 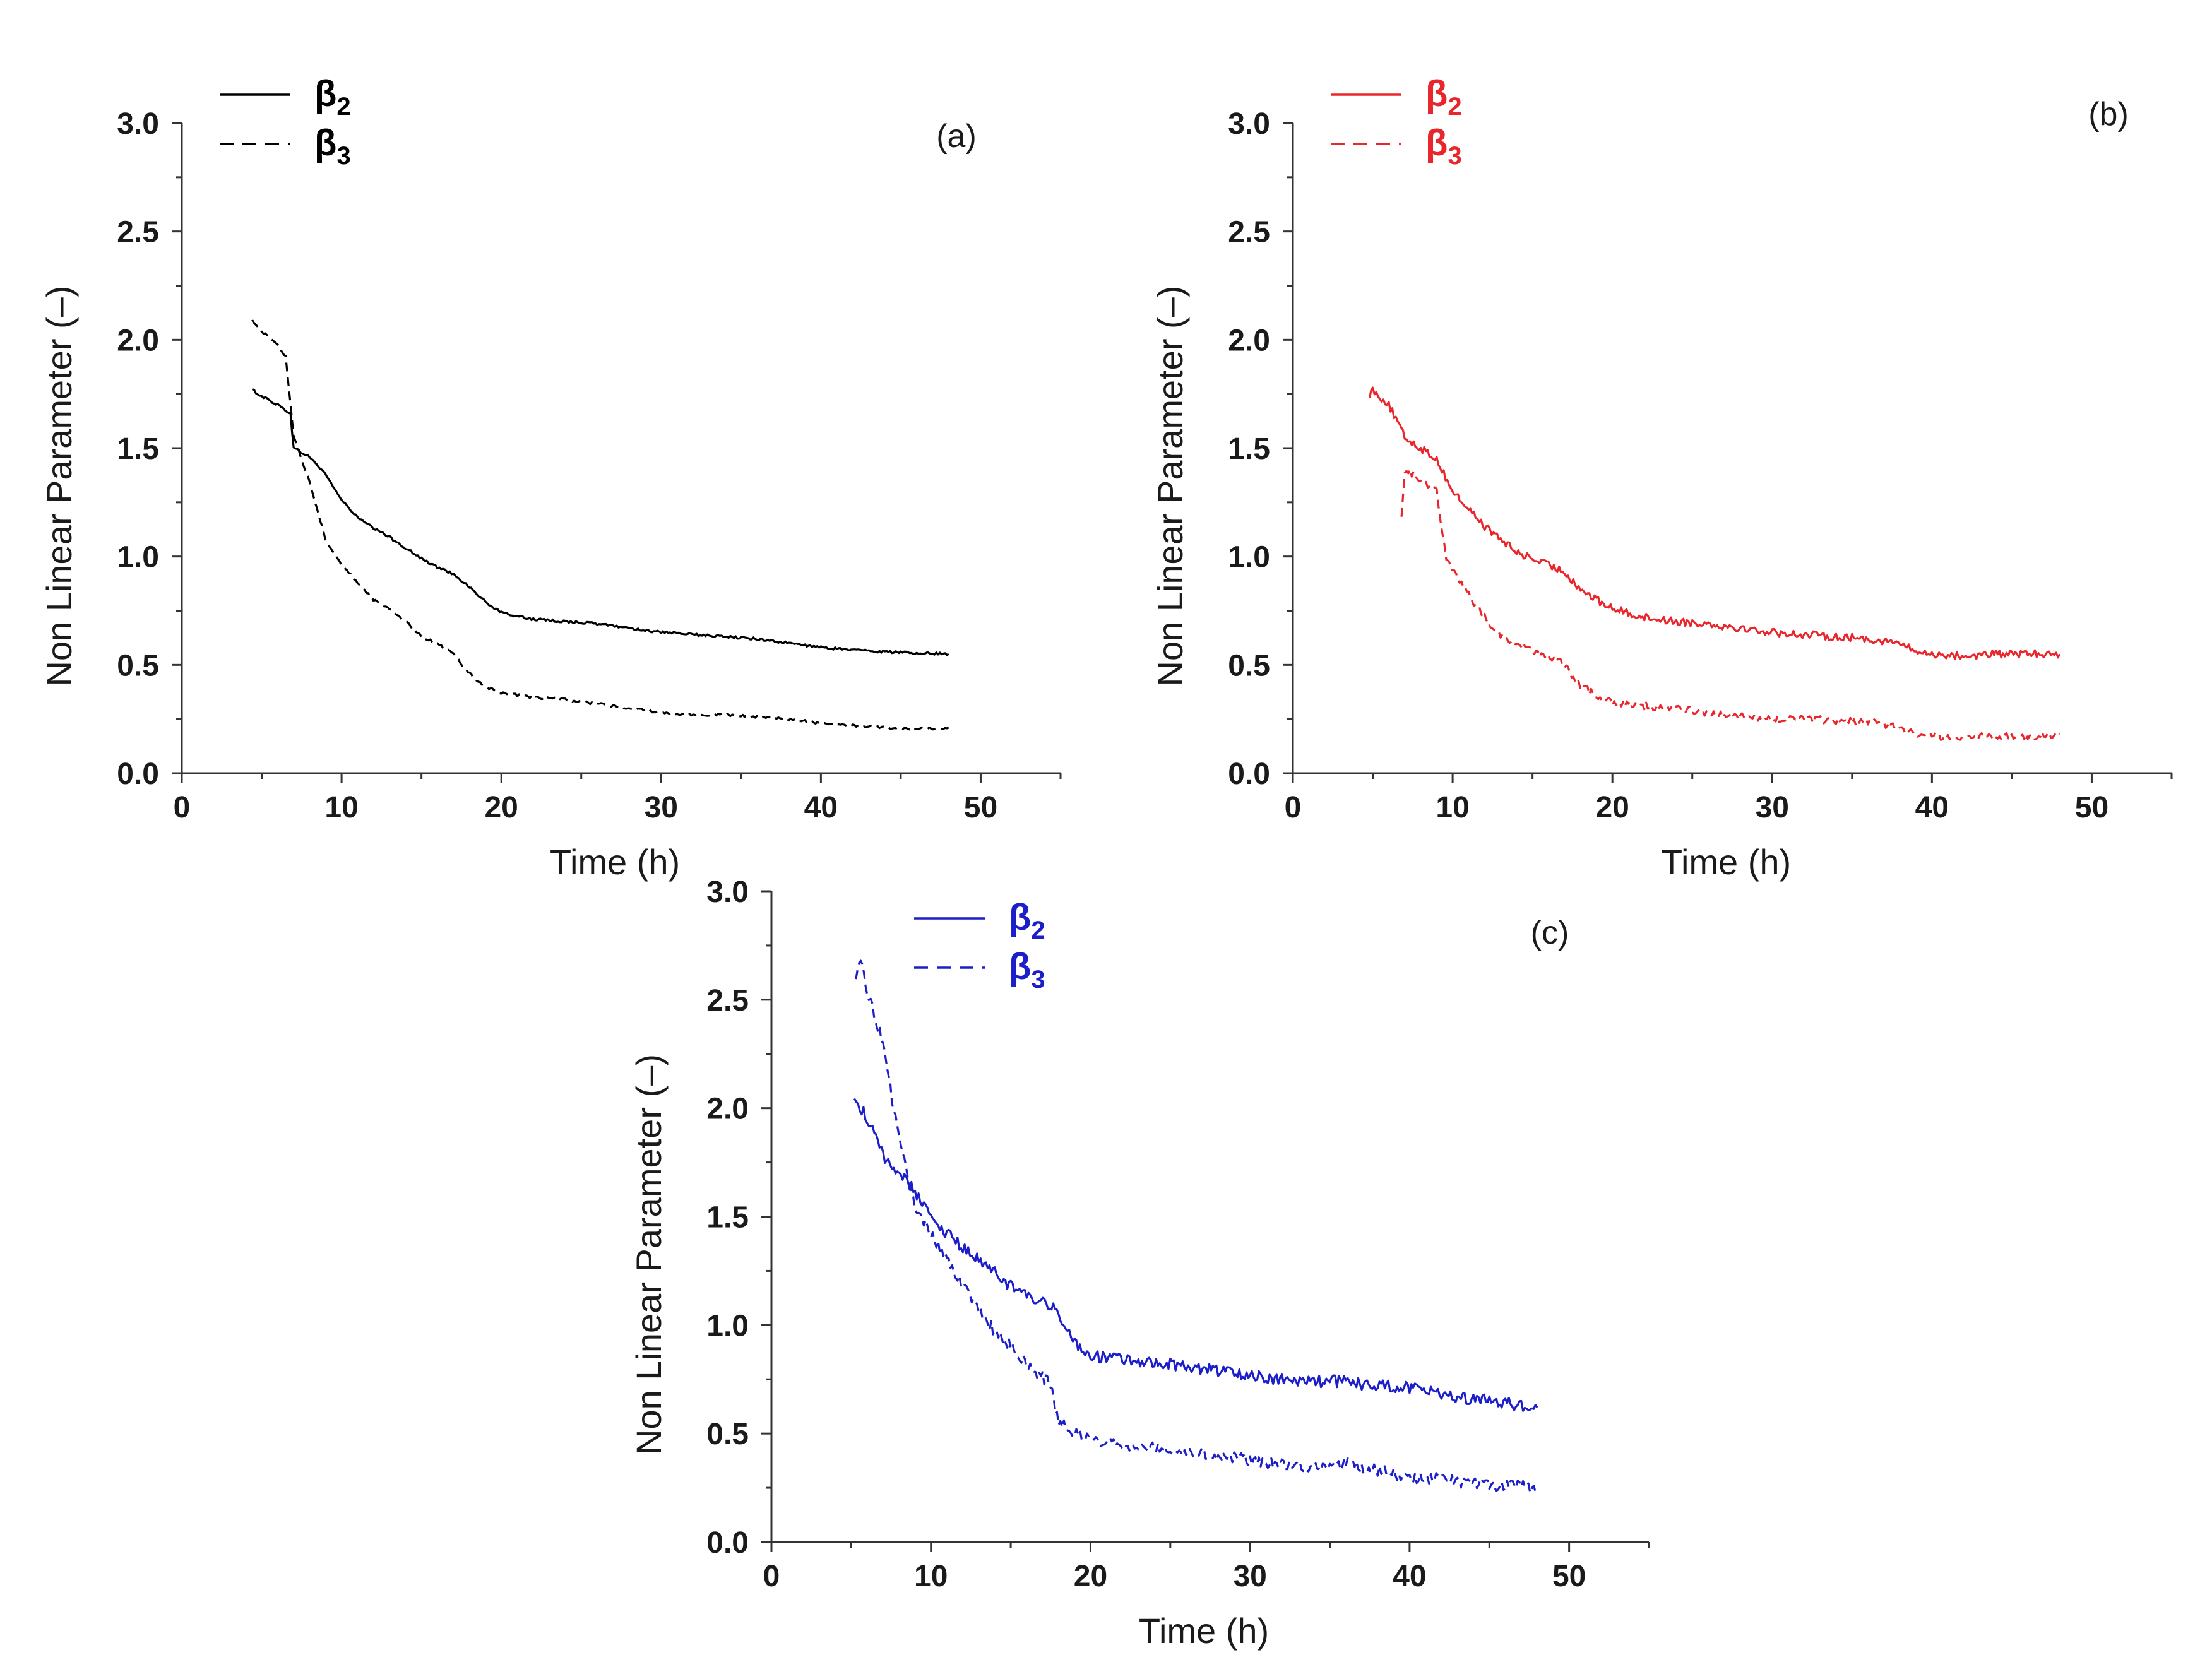 I want to click on series-group-c, so click(x=1195, y=1226).